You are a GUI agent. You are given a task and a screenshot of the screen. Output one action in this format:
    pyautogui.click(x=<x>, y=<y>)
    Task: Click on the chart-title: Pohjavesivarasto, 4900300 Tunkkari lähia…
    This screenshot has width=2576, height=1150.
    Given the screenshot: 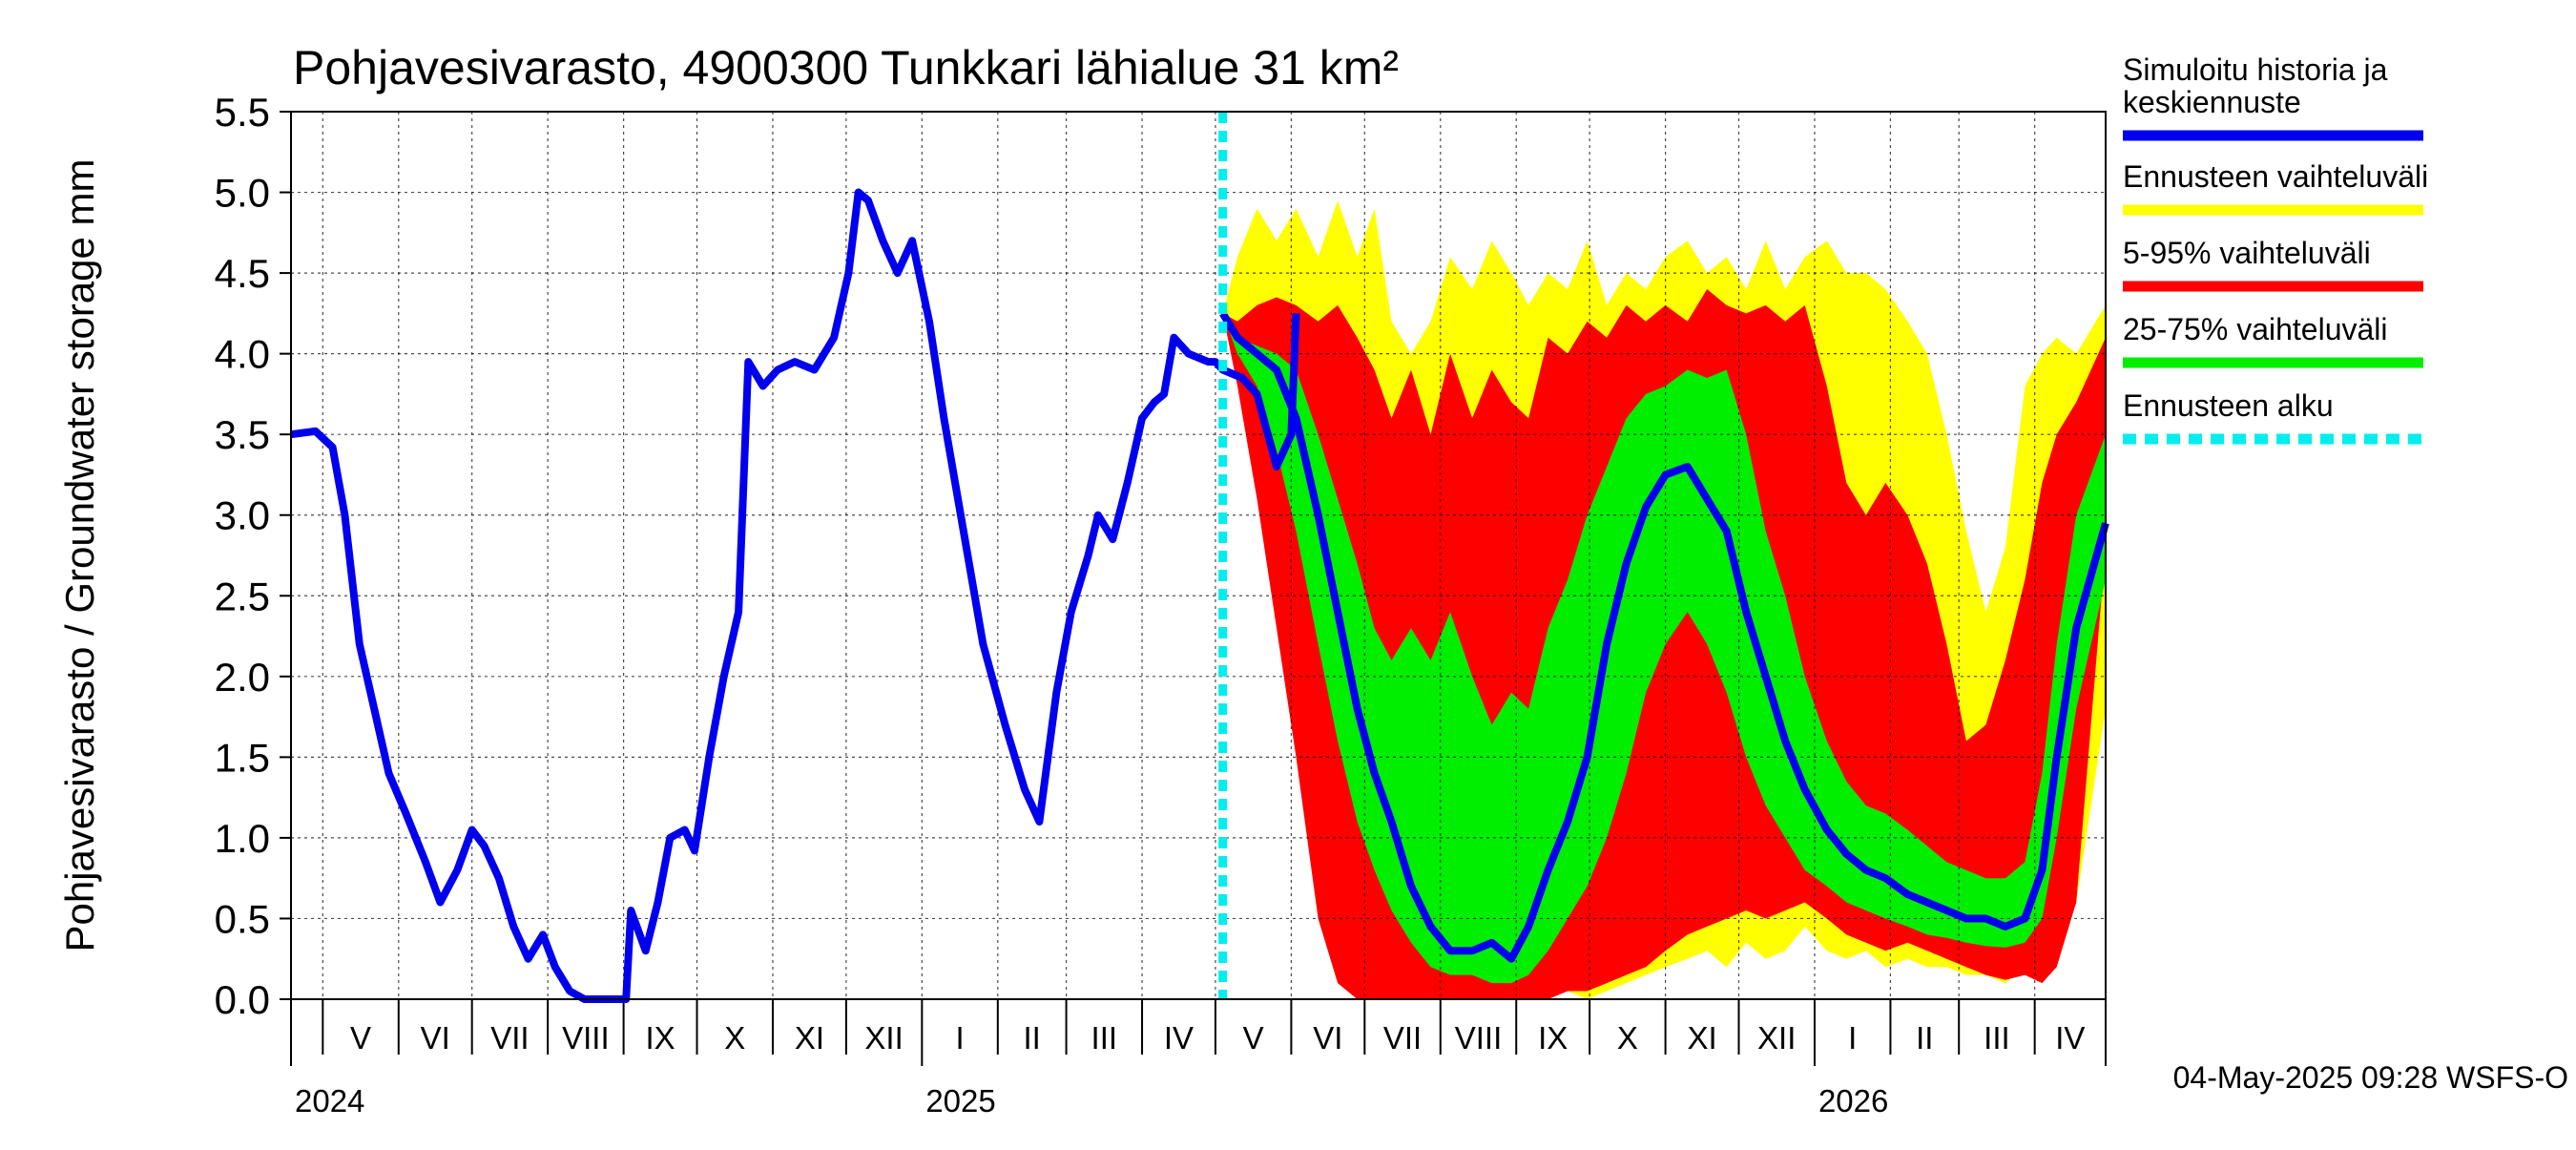 What is the action you would take?
    pyautogui.click(x=846, y=67)
    